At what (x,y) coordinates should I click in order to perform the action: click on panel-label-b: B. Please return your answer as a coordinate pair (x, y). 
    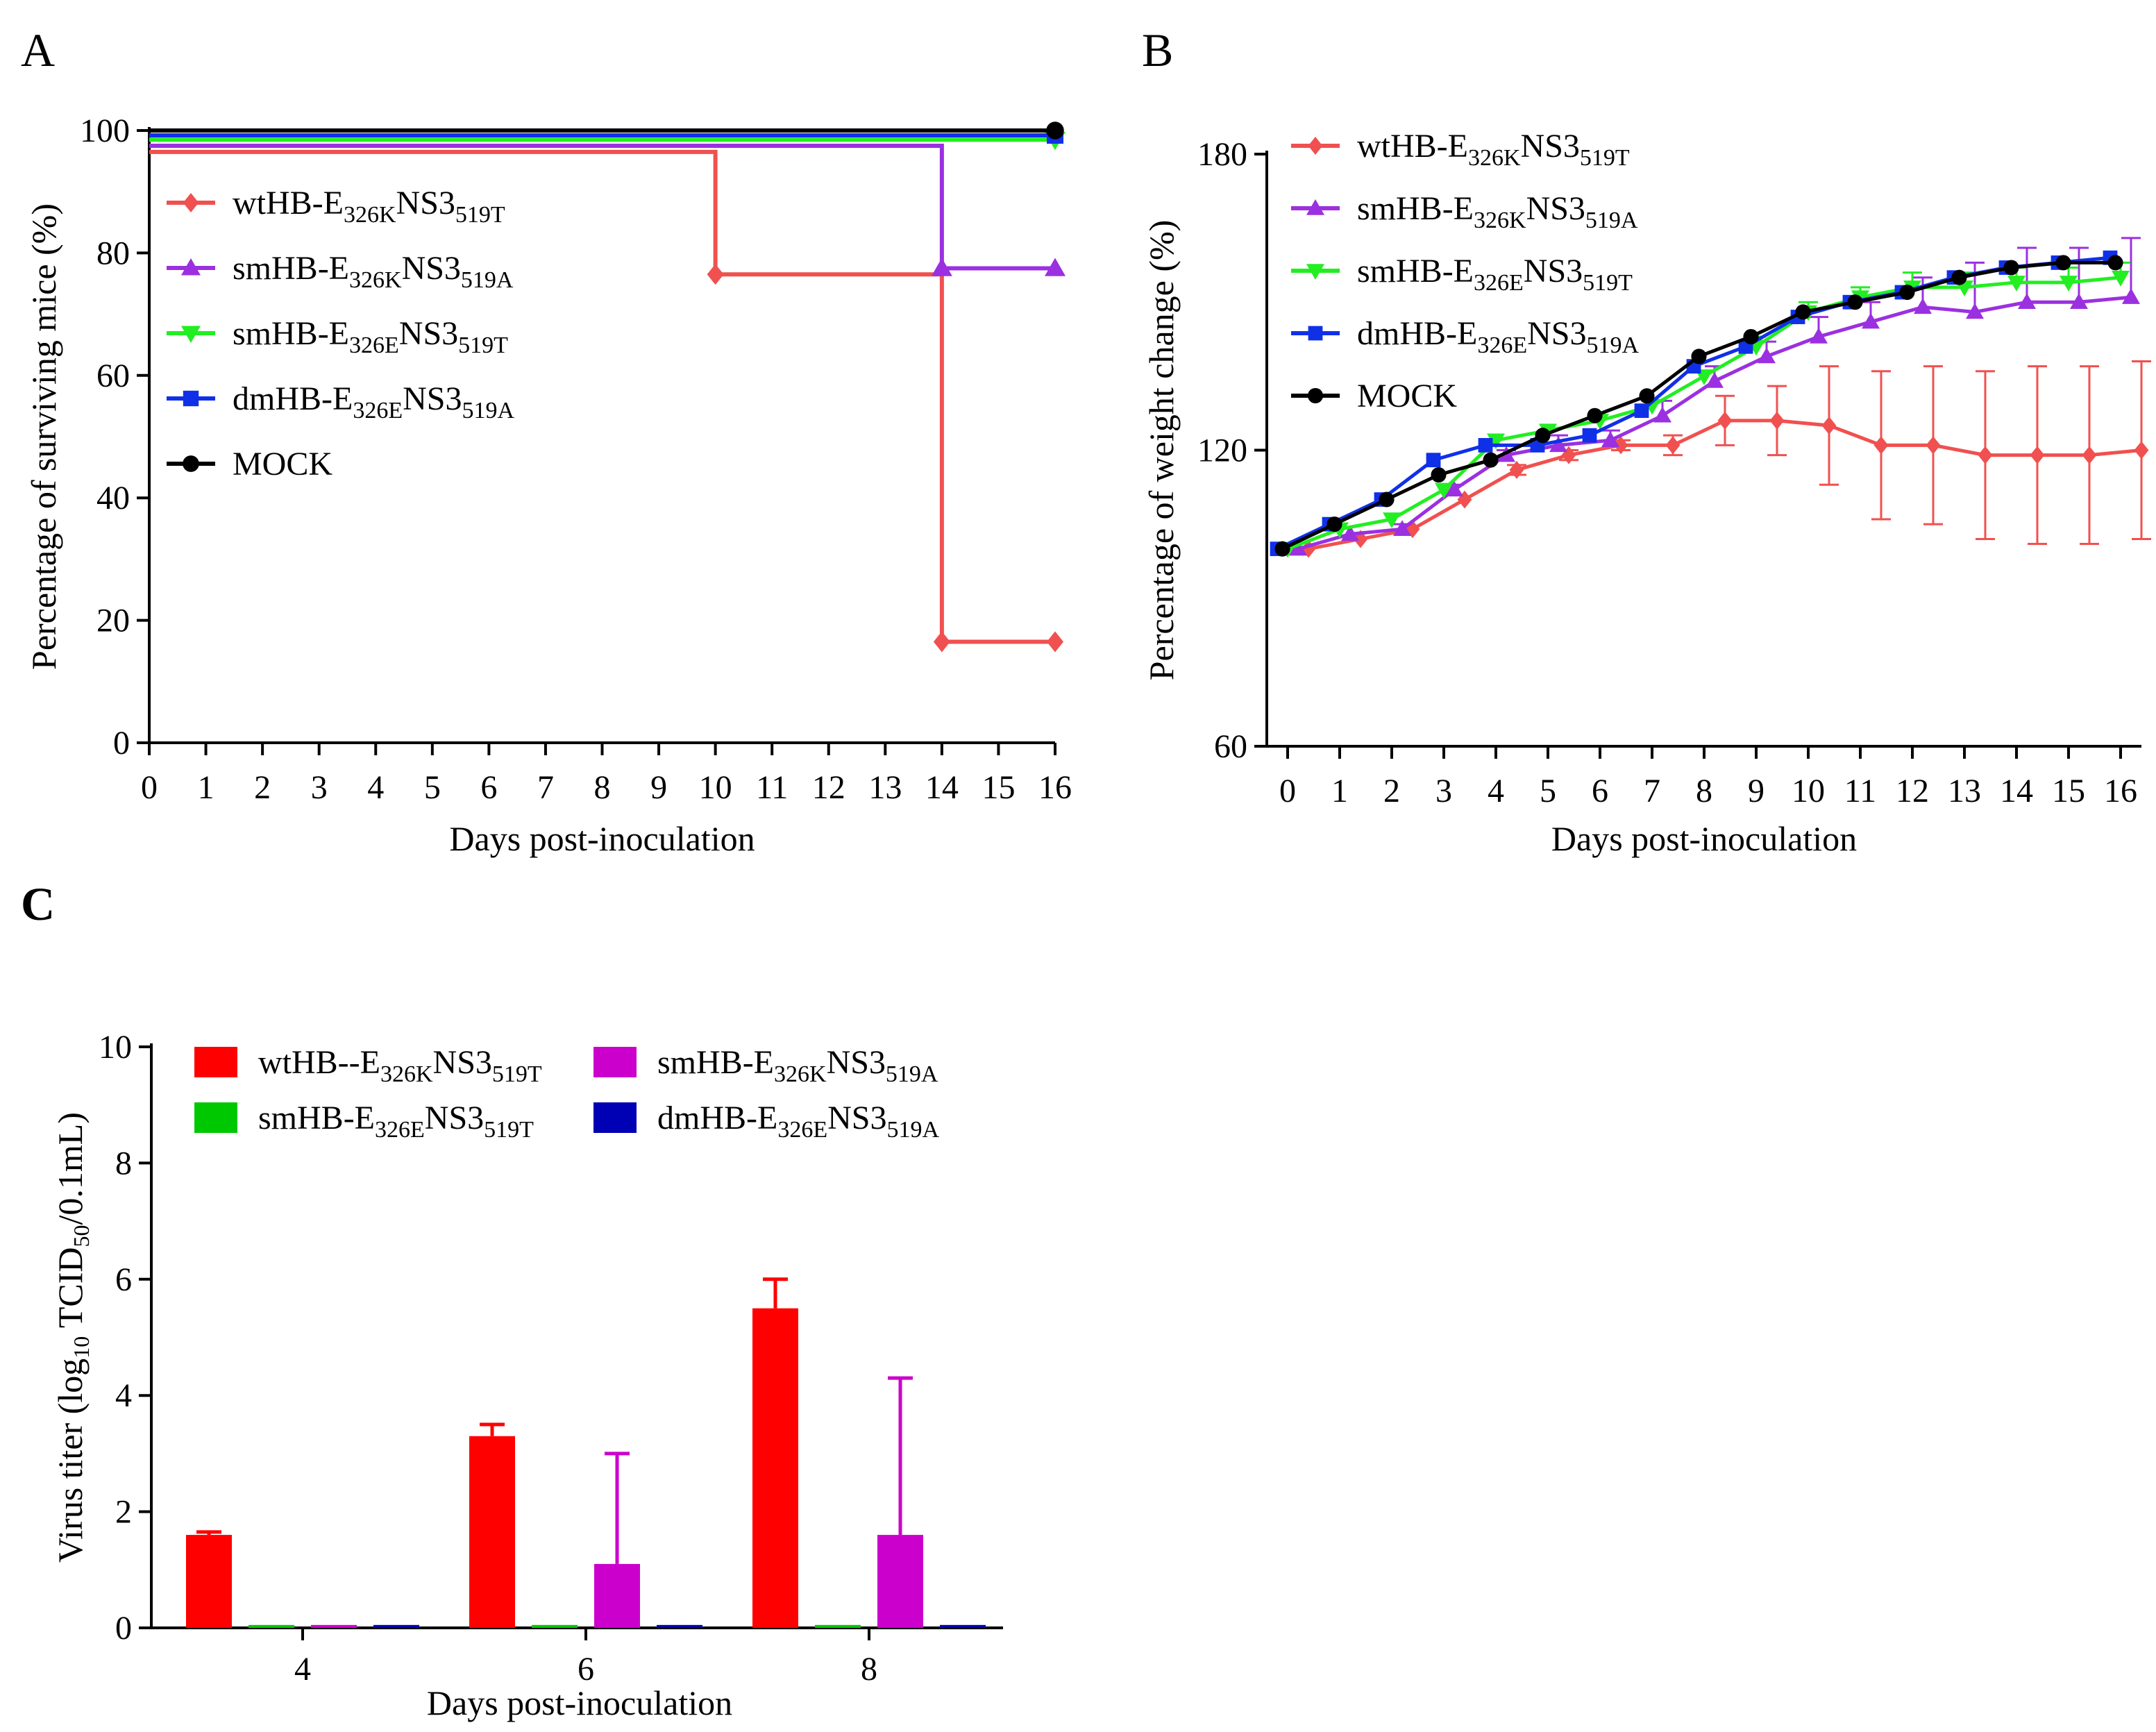
    Looking at the image, I should click on (1157, 50).